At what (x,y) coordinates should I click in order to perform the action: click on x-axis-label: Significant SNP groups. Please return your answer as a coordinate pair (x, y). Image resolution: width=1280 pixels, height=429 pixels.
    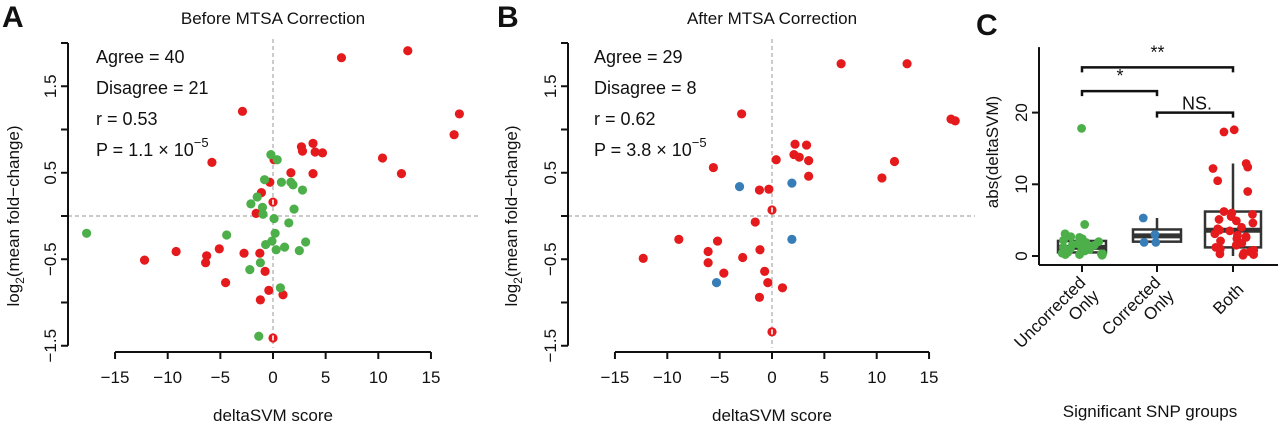
    Looking at the image, I should click on (1150, 411).